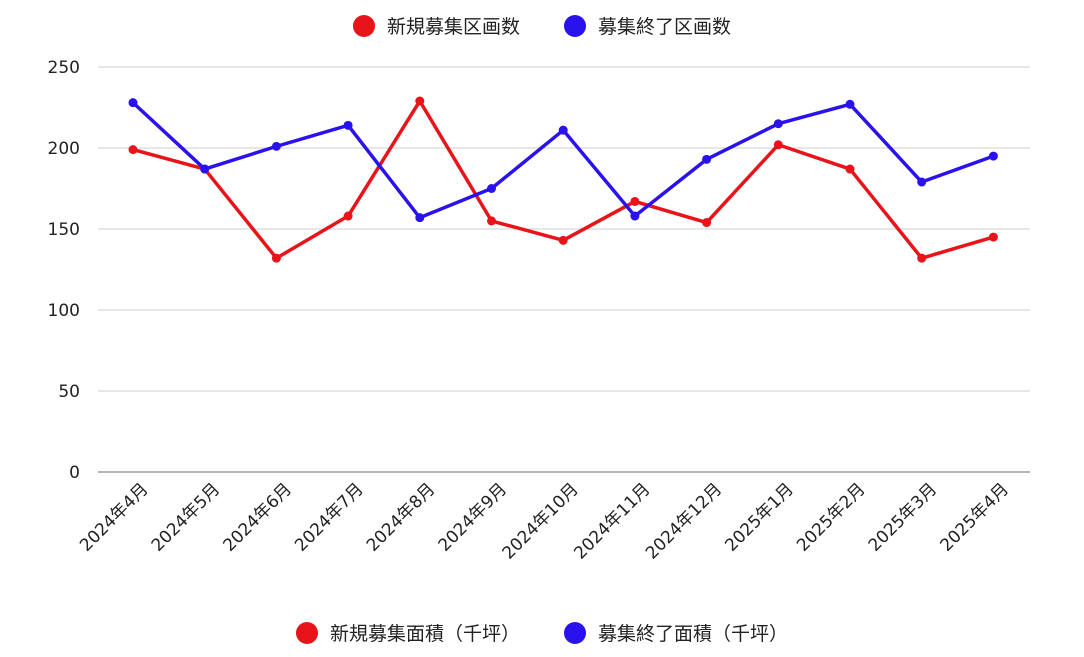 This screenshot has width=1084, height=657. Describe the element at coordinates (759, 517) in the screenshot. I see `x-tick-label: 2025年1月` at that location.